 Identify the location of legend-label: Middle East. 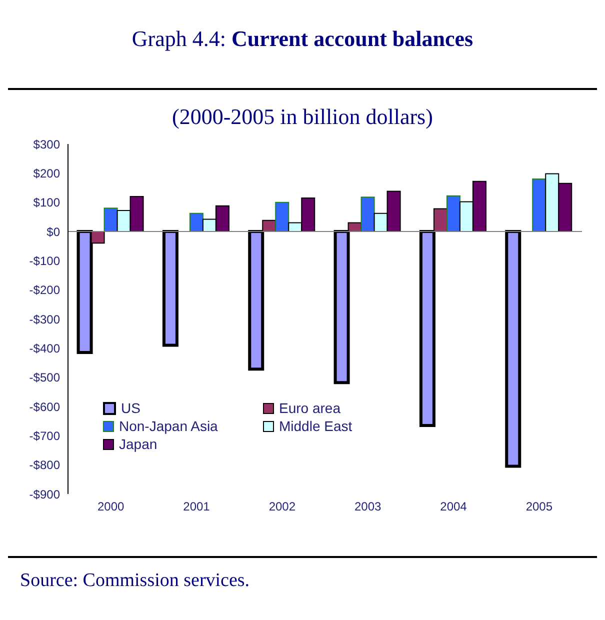
(315, 426).